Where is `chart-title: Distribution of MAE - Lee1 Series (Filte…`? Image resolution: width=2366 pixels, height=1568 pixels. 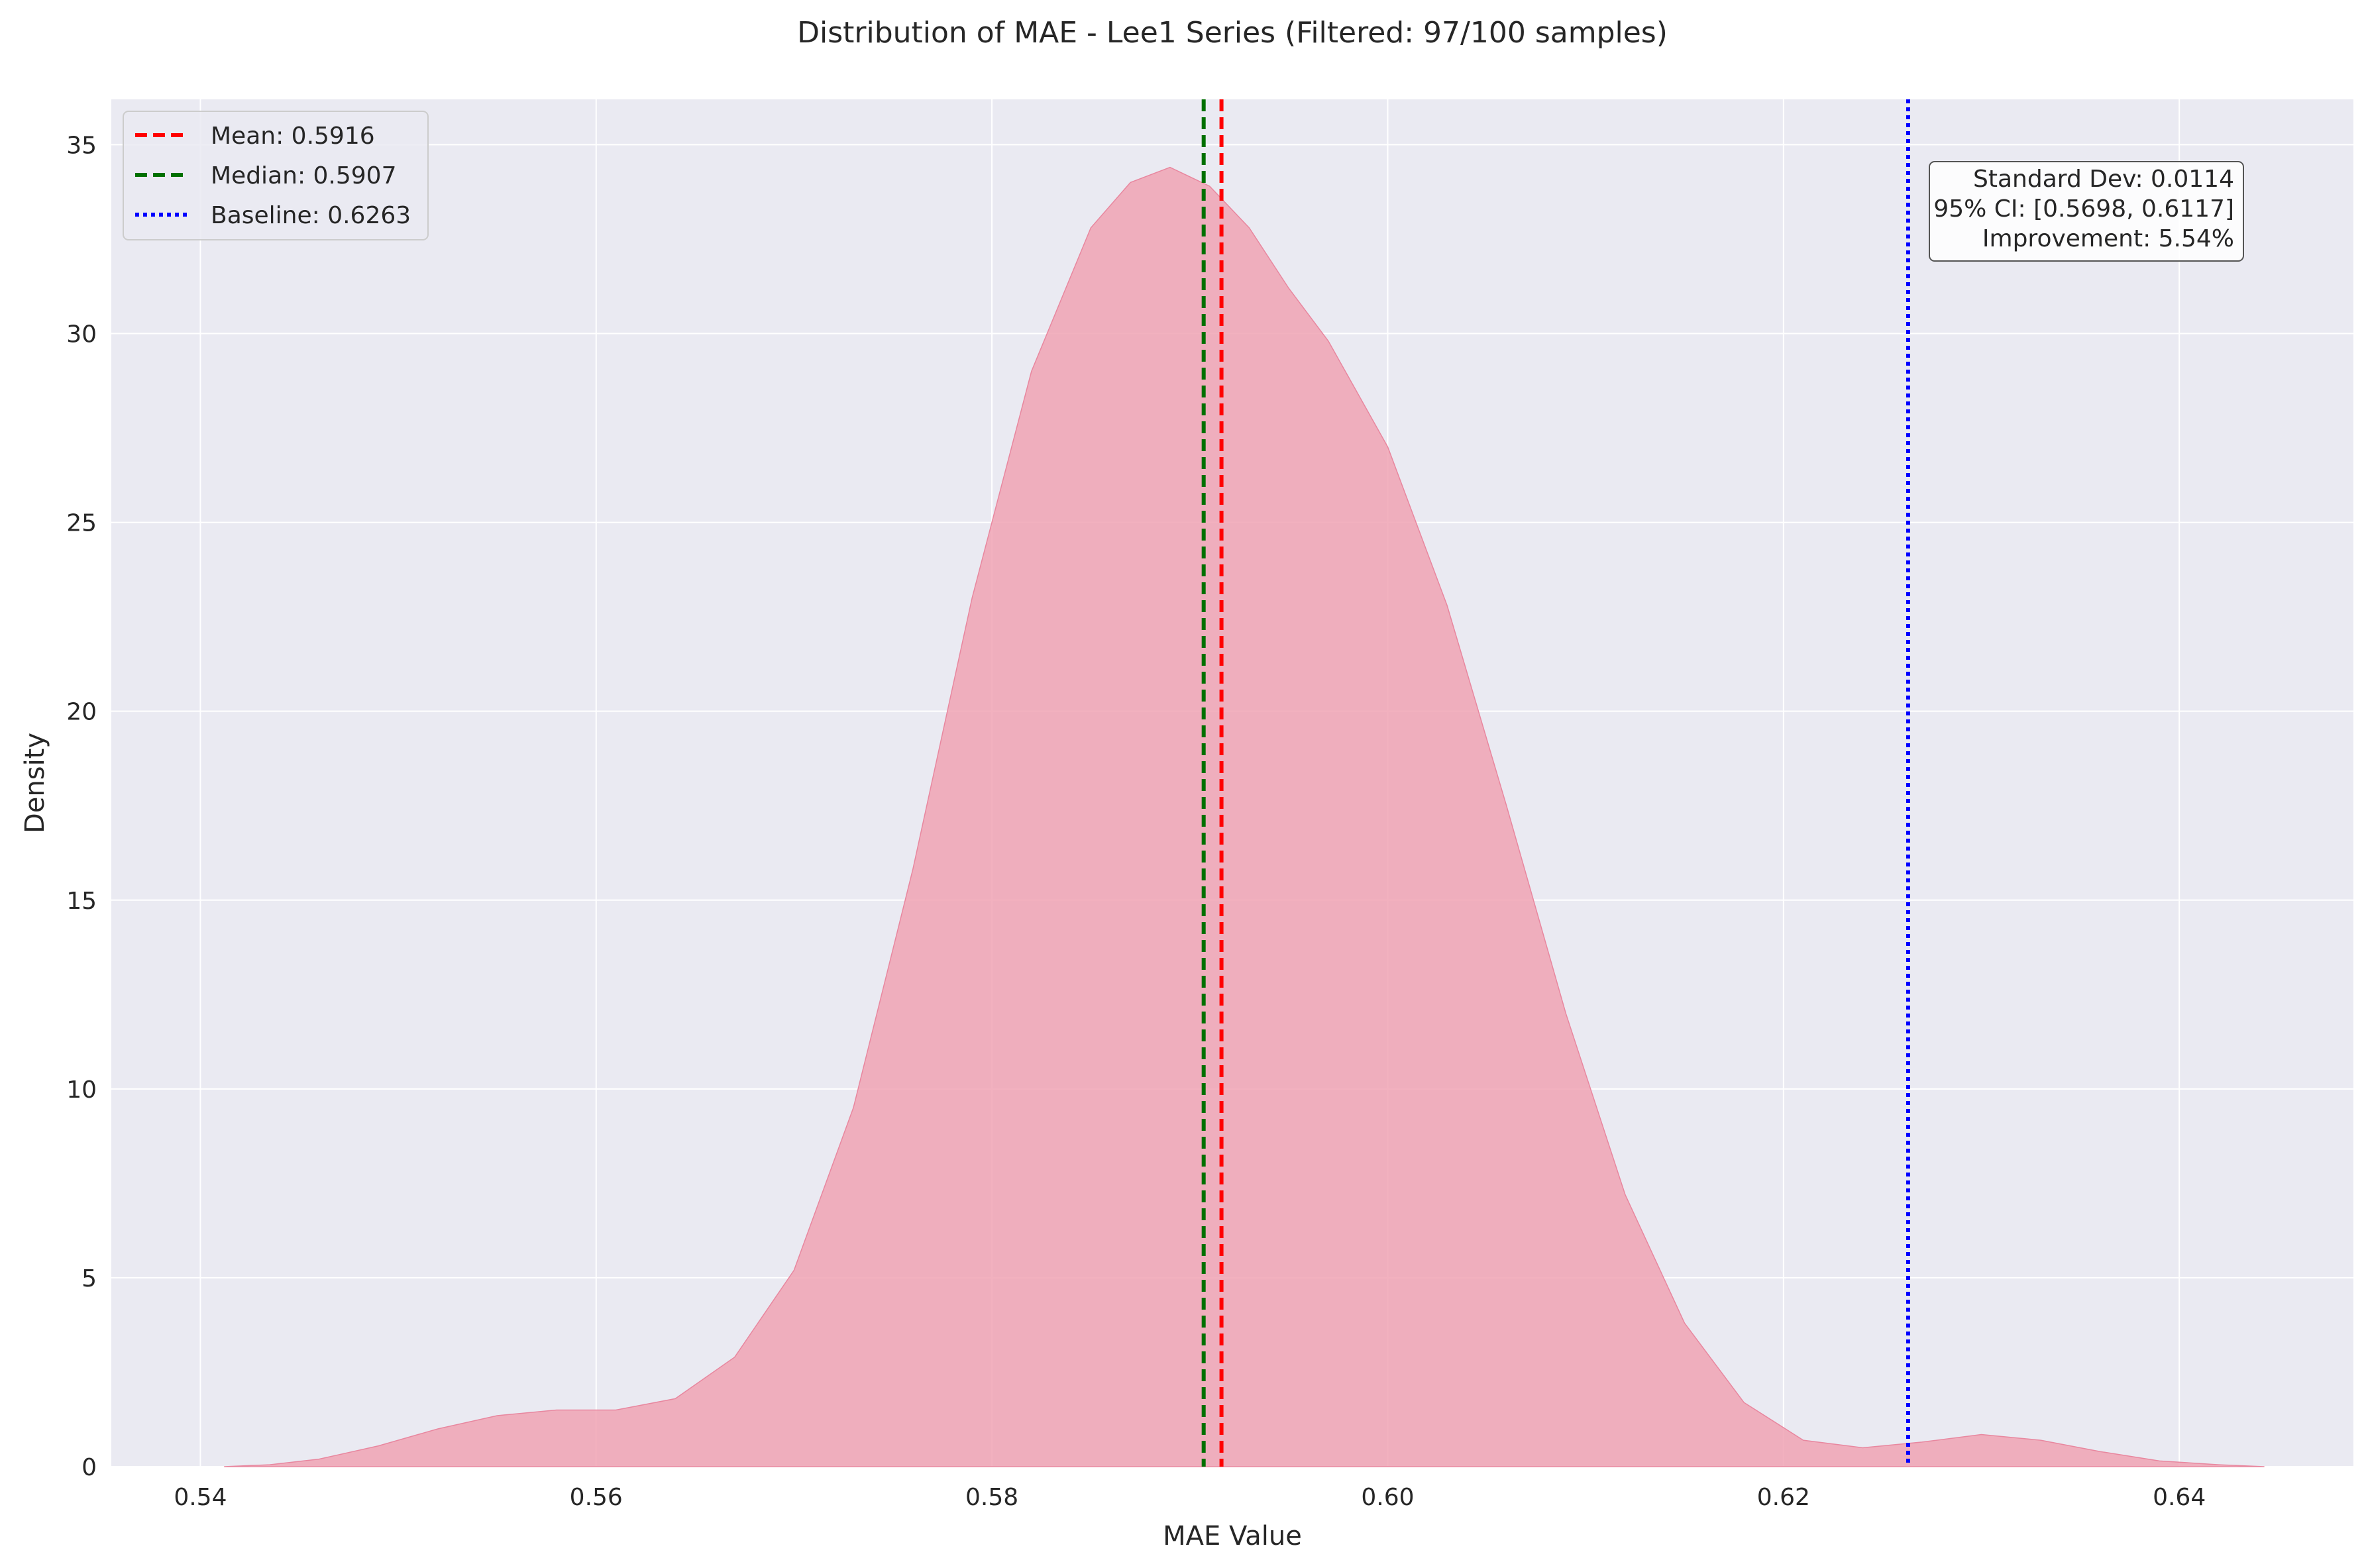
chart-title: Distribution of MAE - Lee1 Series (Filte… is located at coordinates (1232, 33).